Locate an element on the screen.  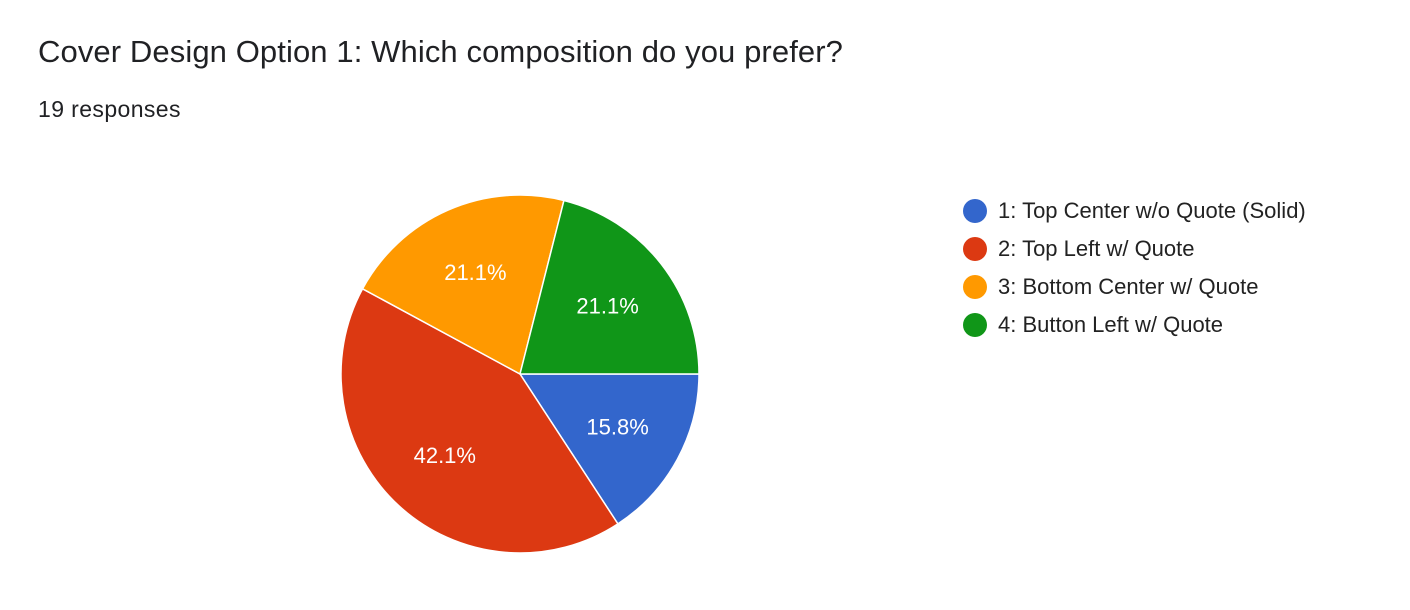
pie-slice-label-2: 42.1% is located at coordinates (445, 455).